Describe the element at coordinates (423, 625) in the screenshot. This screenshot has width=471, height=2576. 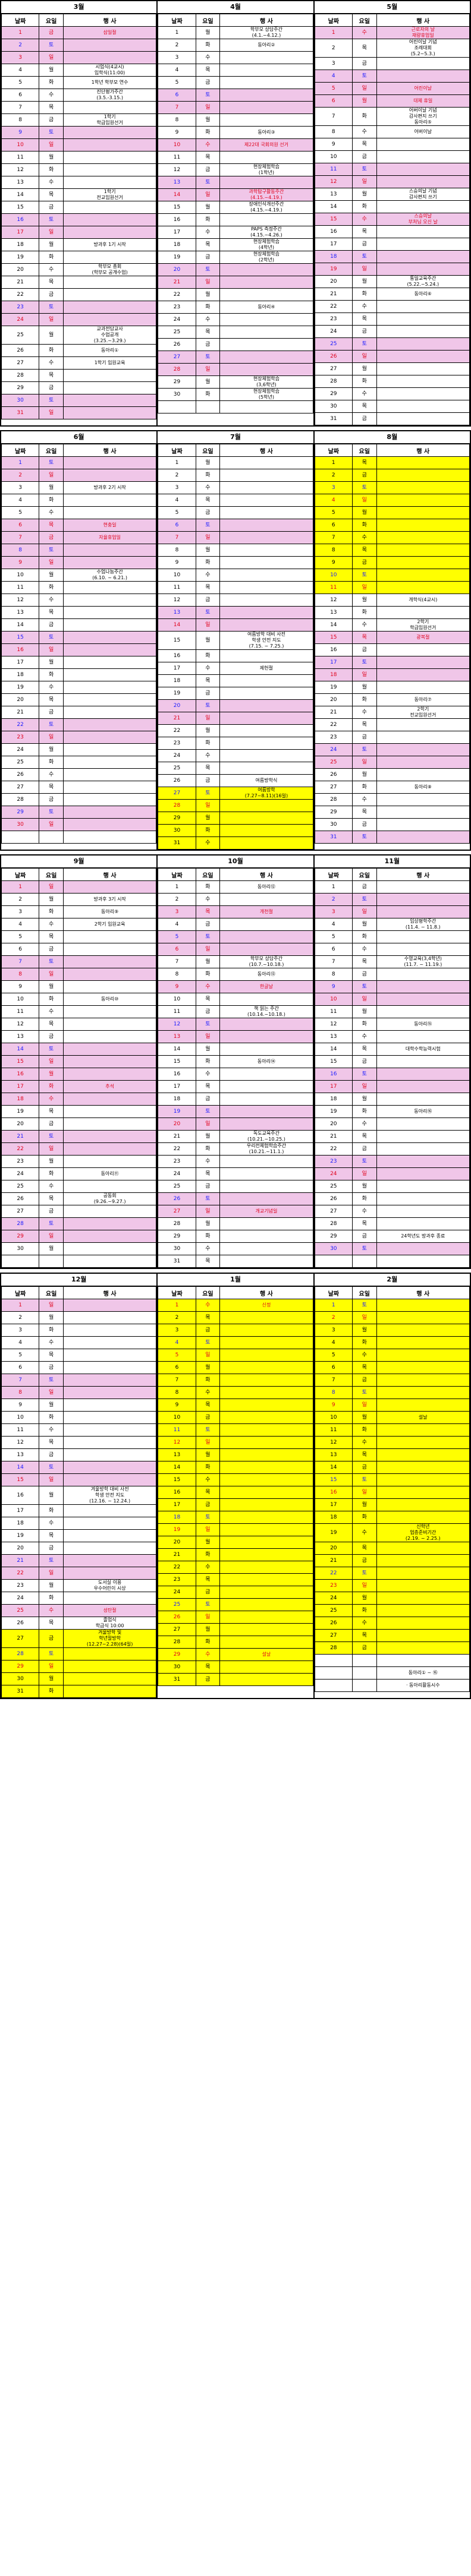
I see `event-cell: 2학기 학급임원선거` at that location.